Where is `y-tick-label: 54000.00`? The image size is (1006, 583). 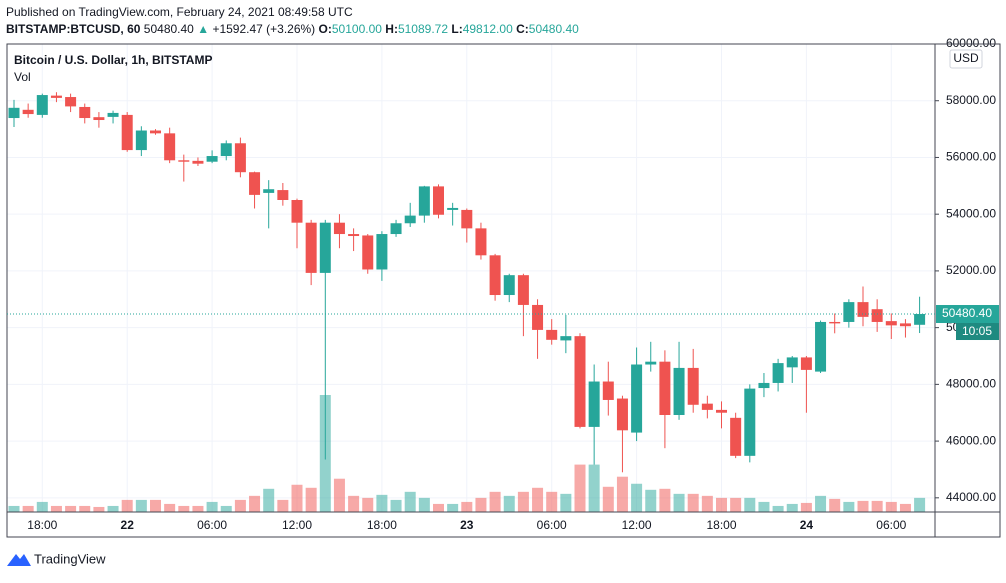 y-tick-label: 54000.00 is located at coordinates (971, 213).